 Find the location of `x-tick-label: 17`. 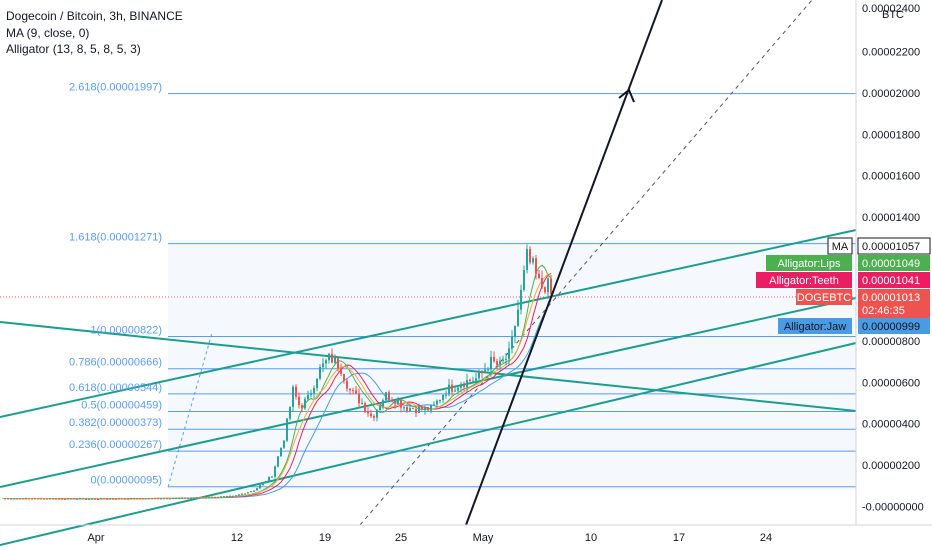

x-tick-label: 17 is located at coordinates (679, 538).